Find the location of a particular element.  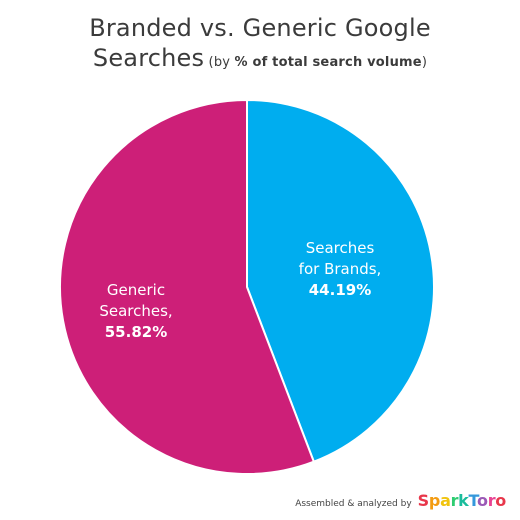

slice-label-branded: Searches for Brands, 44.19% is located at coordinates (340, 269).